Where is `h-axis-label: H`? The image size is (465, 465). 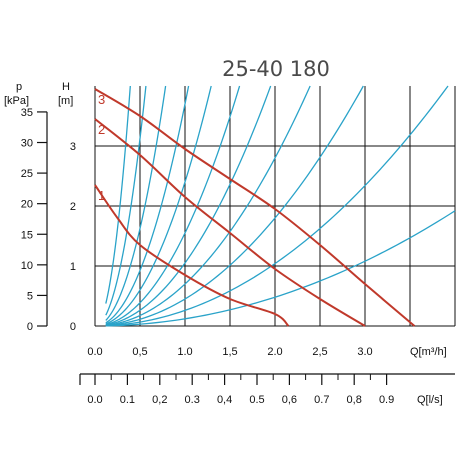 h-axis-label: H is located at coordinates (66, 87).